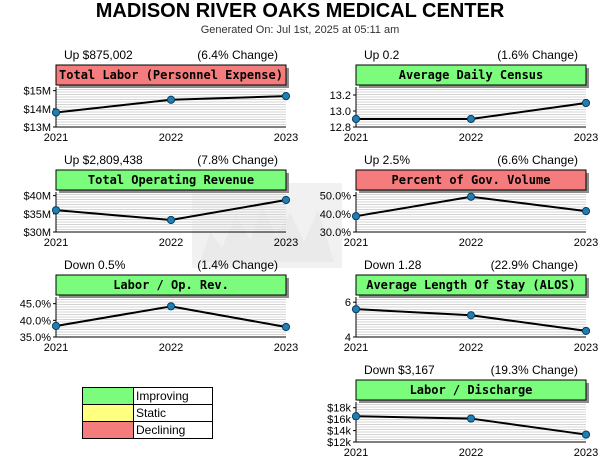 The image size is (600, 465). I want to click on y-tick-label: 35.0%, so click(35, 338).